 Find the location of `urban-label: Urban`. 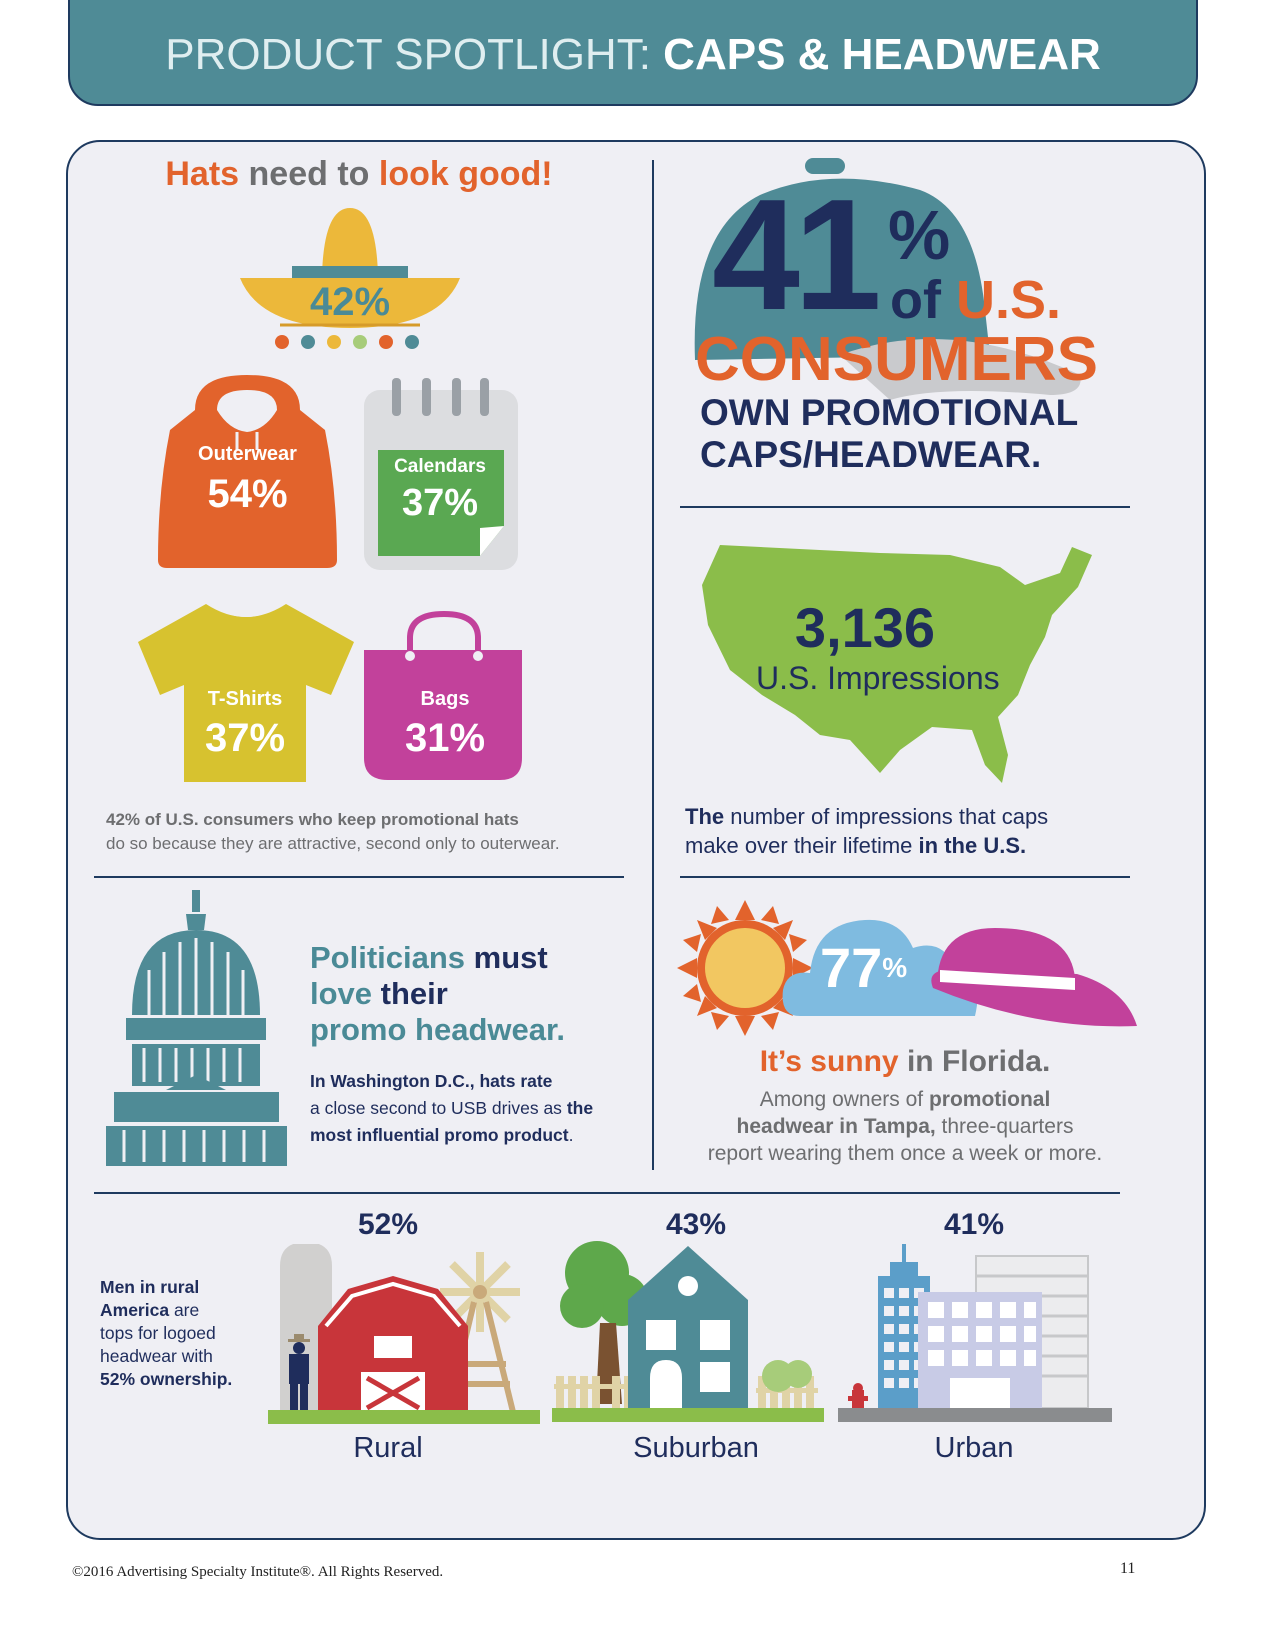

urban-label: Urban is located at coordinates (974, 1448).